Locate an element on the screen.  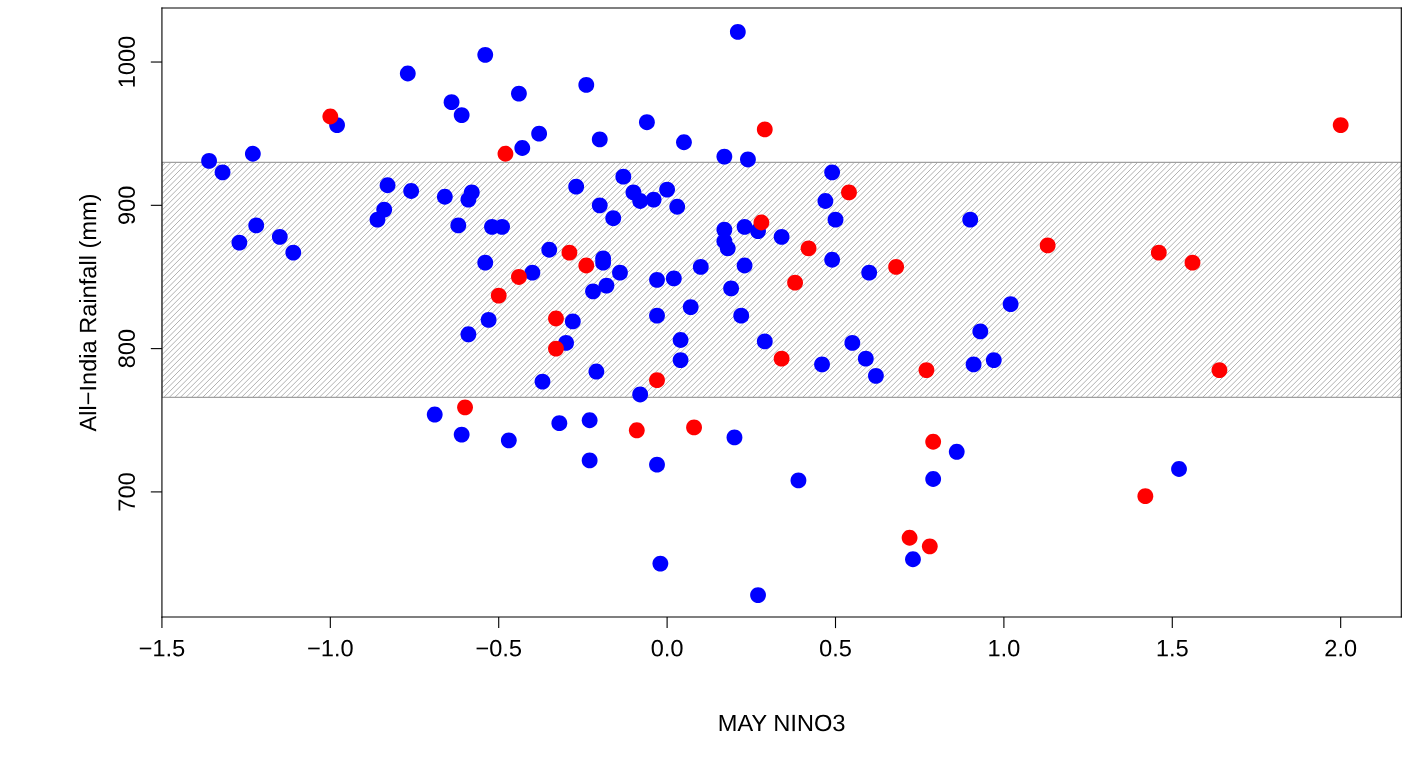
y-tick-label: 1000 is located at coordinates (127, 61).